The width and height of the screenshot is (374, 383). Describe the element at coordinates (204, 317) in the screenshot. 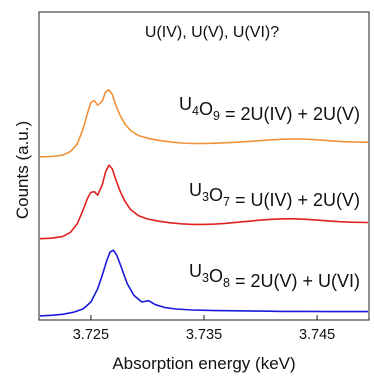

I see `x-axis-ticks` at that location.